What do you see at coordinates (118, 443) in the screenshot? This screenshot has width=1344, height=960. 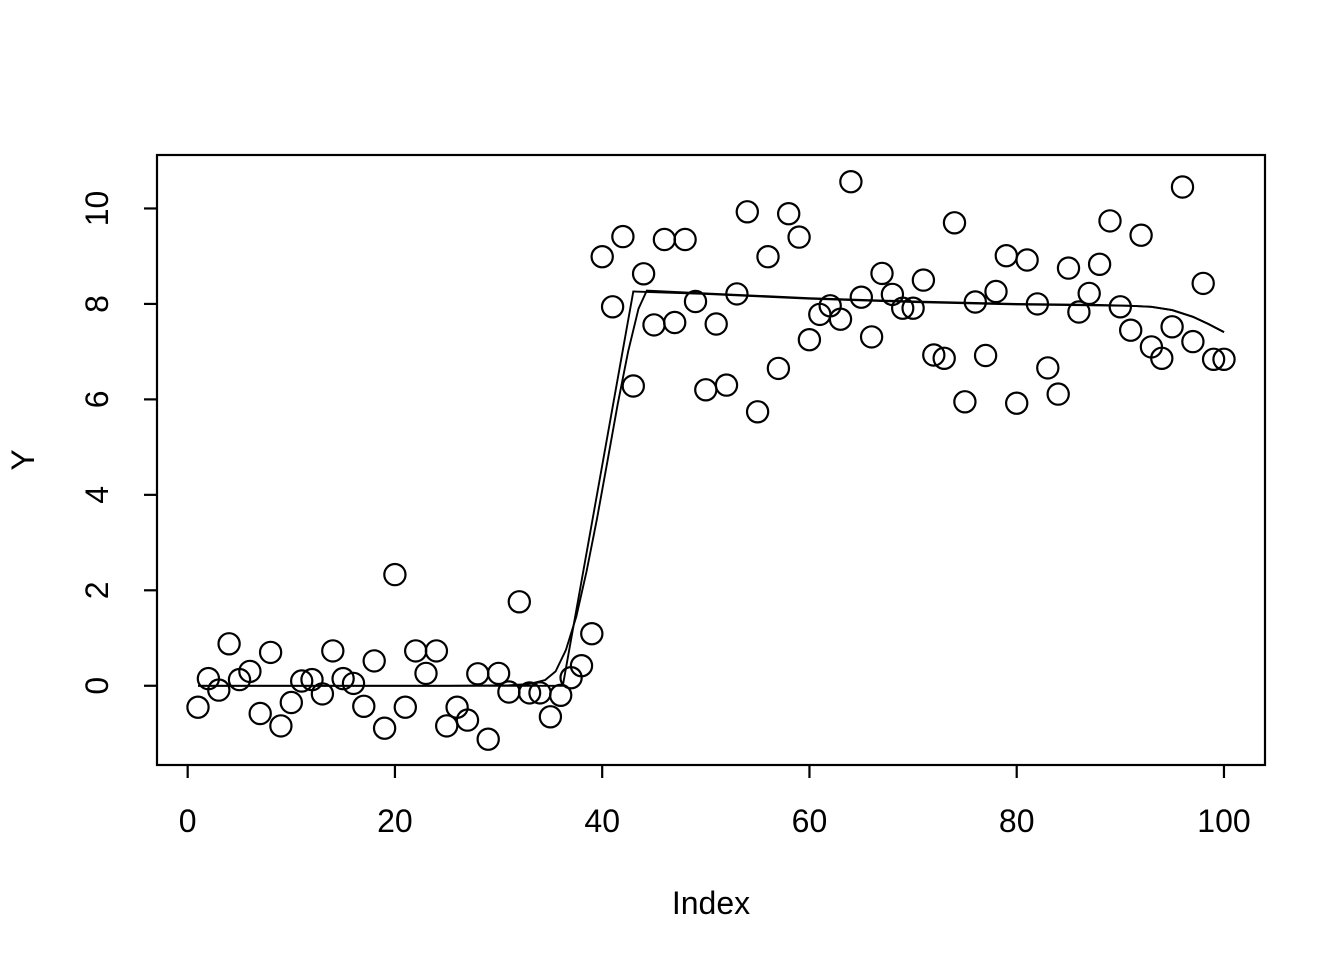 I see `y-axis: 0 2 4 6 8 10` at bounding box center [118, 443].